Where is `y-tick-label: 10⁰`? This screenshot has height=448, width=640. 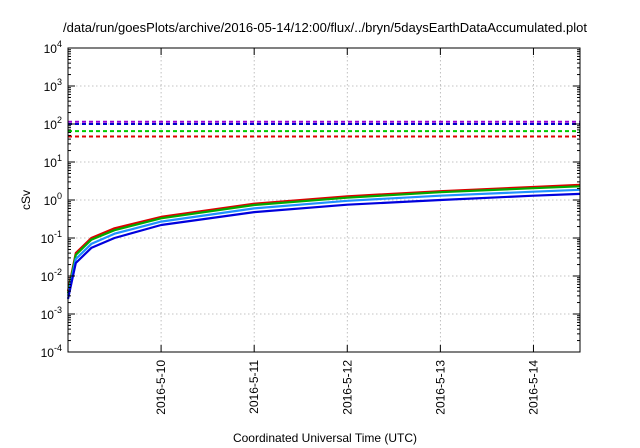
y-tick-label: 10⁰ is located at coordinates (53, 199).